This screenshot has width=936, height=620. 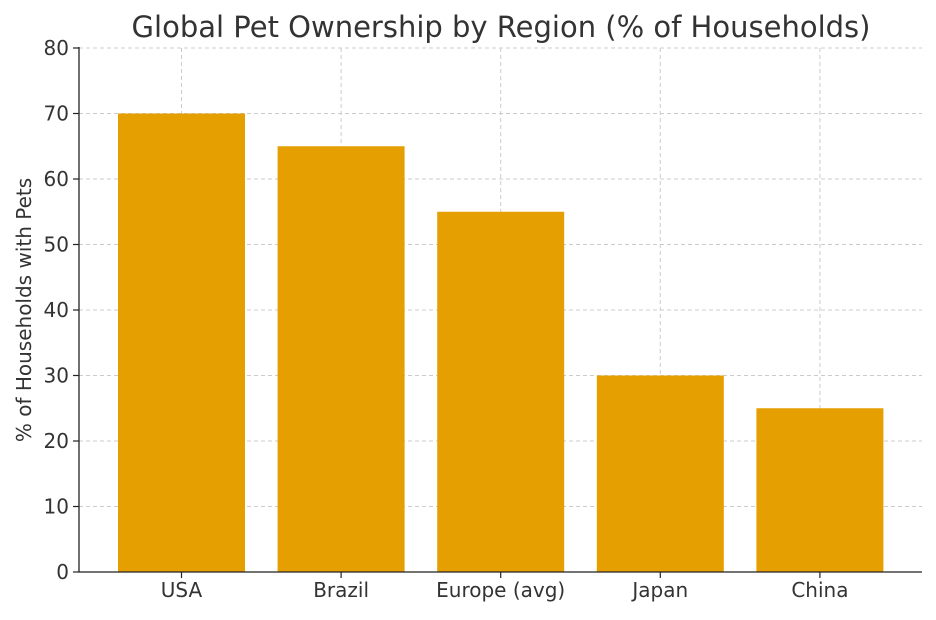 What do you see at coordinates (501, 391) in the screenshot?
I see `bar-europe-avg` at bounding box center [501, 391].